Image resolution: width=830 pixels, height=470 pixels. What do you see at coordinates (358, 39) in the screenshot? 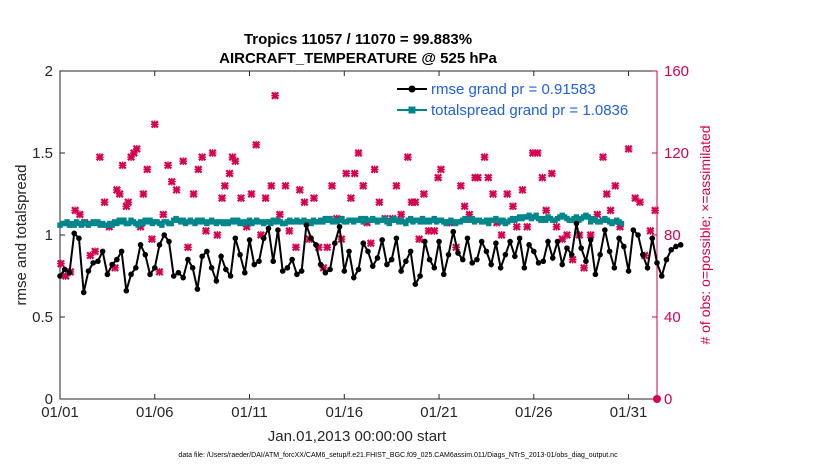
I see `chart-title-line1: Tropics 11057 / 11070 = 99.883%` at bounding box center [358, 39].